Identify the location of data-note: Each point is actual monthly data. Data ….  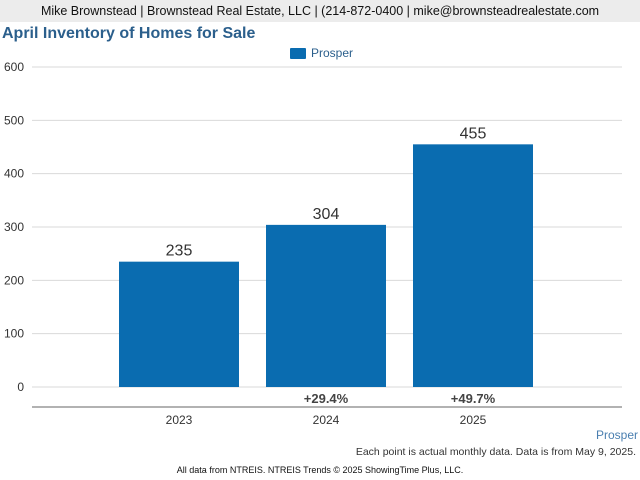
(495, 452).